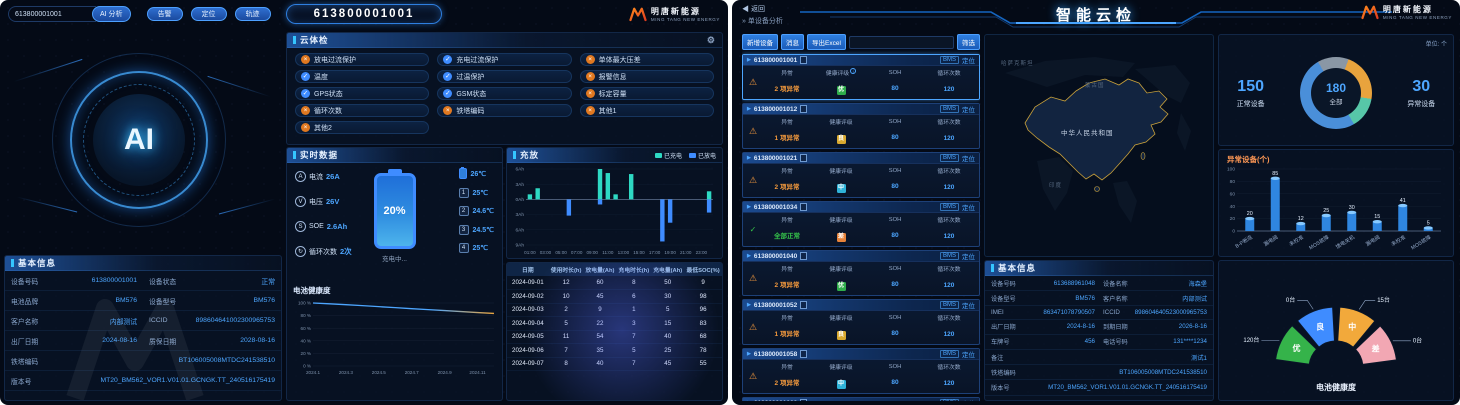 Image resolution: width=1460 pixels, height=405 pixels. Describe the element at coordinates (530, 252) in the screenshot. I see `svg-text: 01:00` at that location.